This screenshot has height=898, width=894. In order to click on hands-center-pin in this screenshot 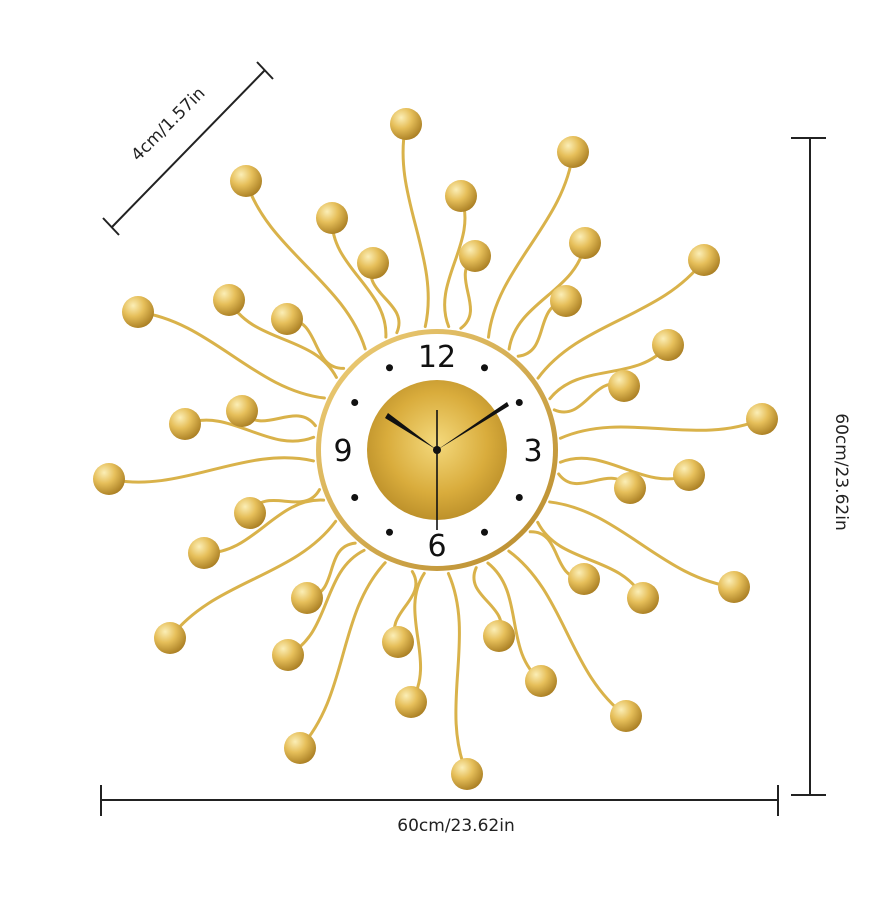, I will do `click(437, 450)`.